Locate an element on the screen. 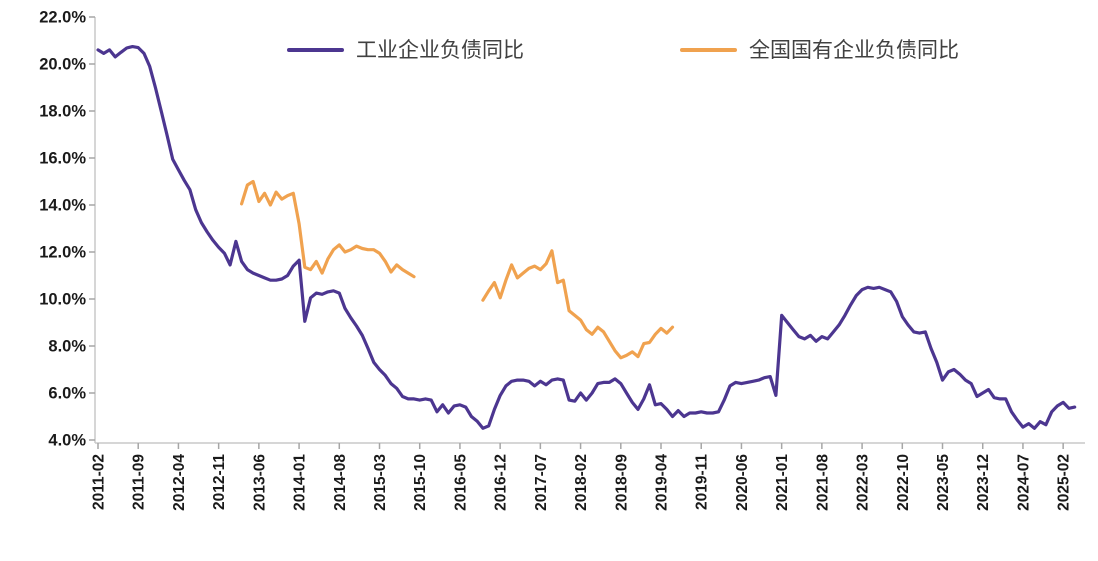 This screenshot has height=561, width=1098. x-axis-label: 2015-10 is located at coordinates (420, 482).